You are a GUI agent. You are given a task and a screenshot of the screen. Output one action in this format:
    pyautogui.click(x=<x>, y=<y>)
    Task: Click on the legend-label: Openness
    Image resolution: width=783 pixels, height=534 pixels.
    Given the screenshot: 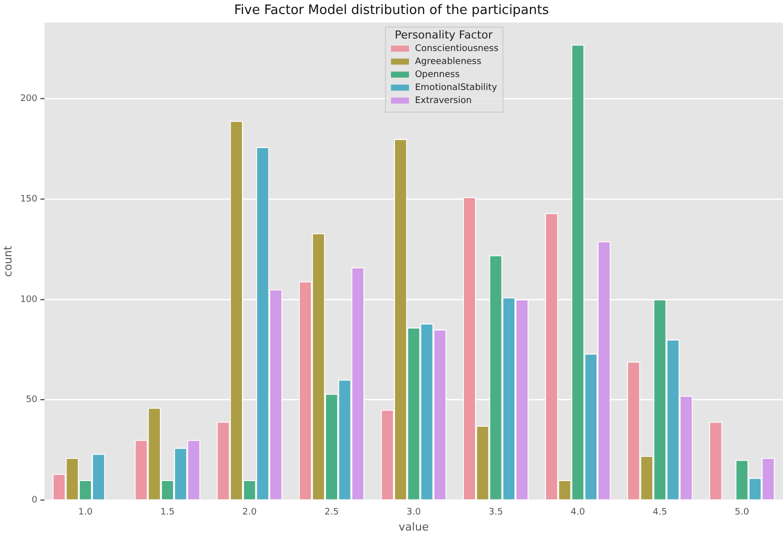 What is the action you would take?
    pyautogui.click(x=437, y=75)
    